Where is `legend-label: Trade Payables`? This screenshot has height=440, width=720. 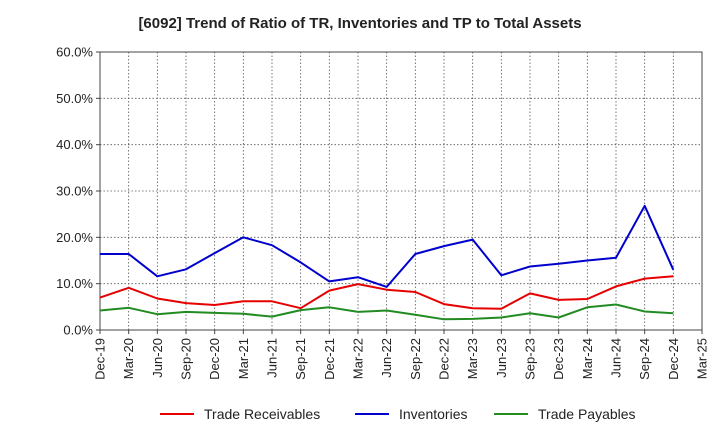
legend-label: Trade Payables is located at coordinates (587, 414).